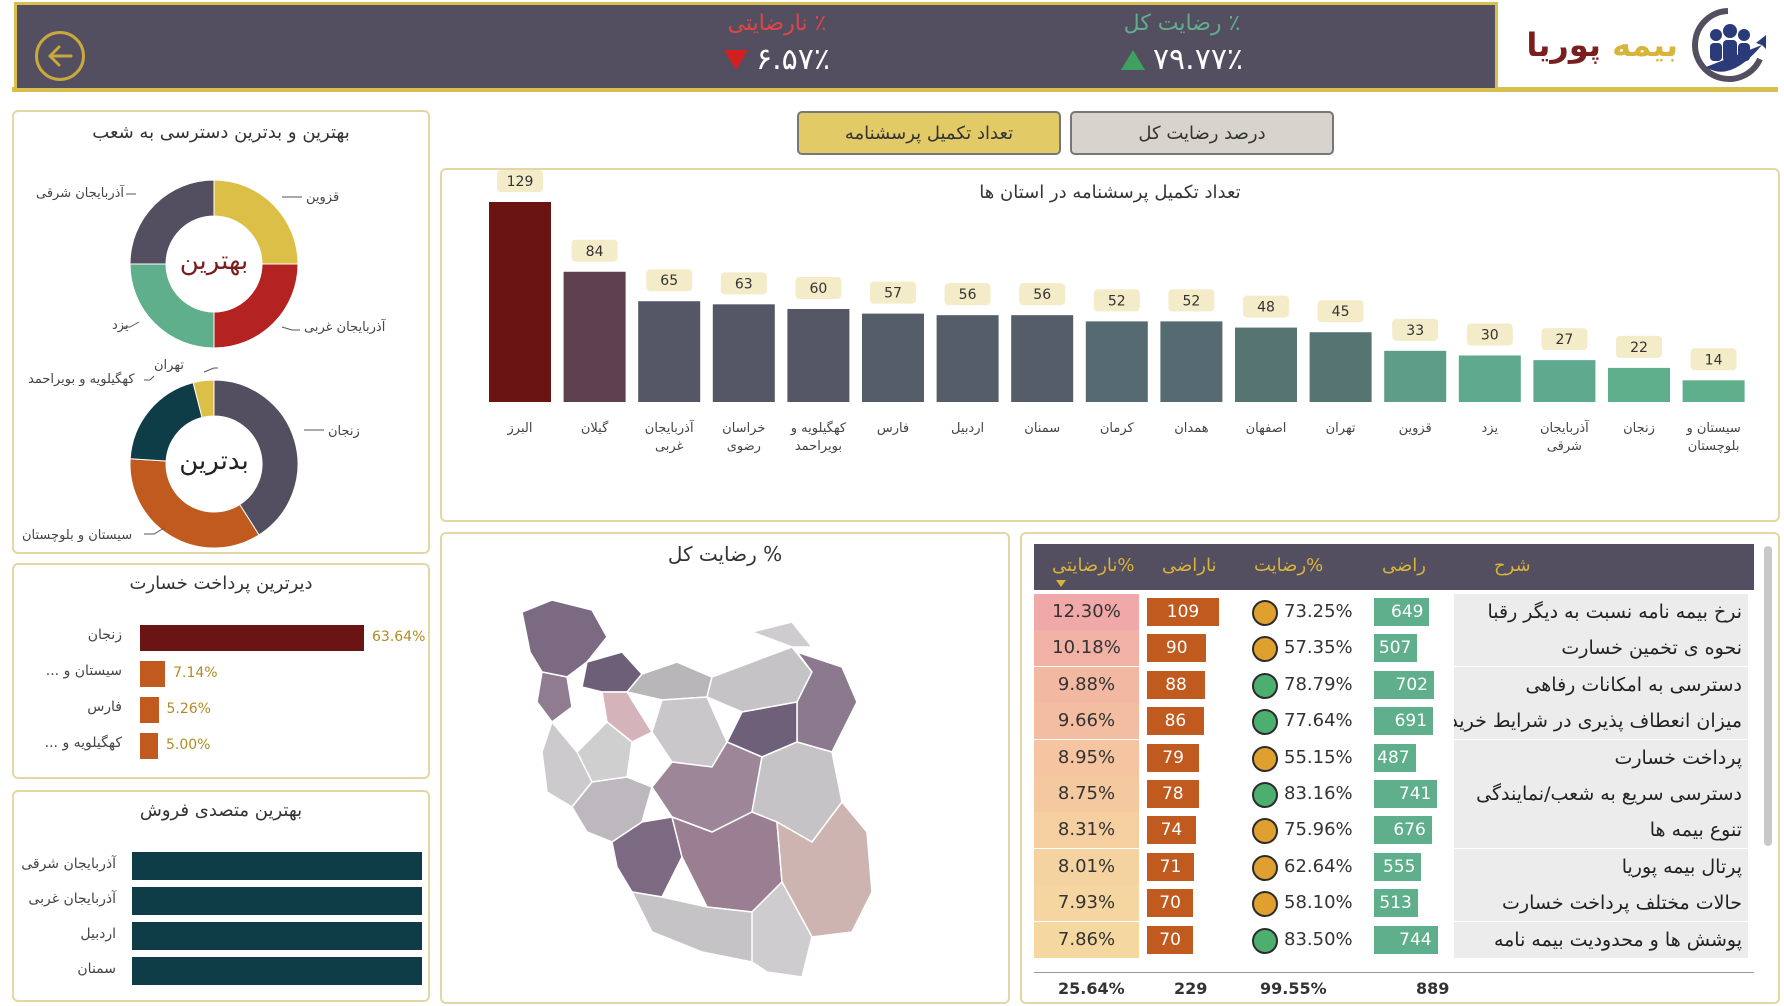  What do you see at coordinates (1406, 794) in the screenshot?
I see `cell-satisfied: 741` at bounding box center [1406, 794].